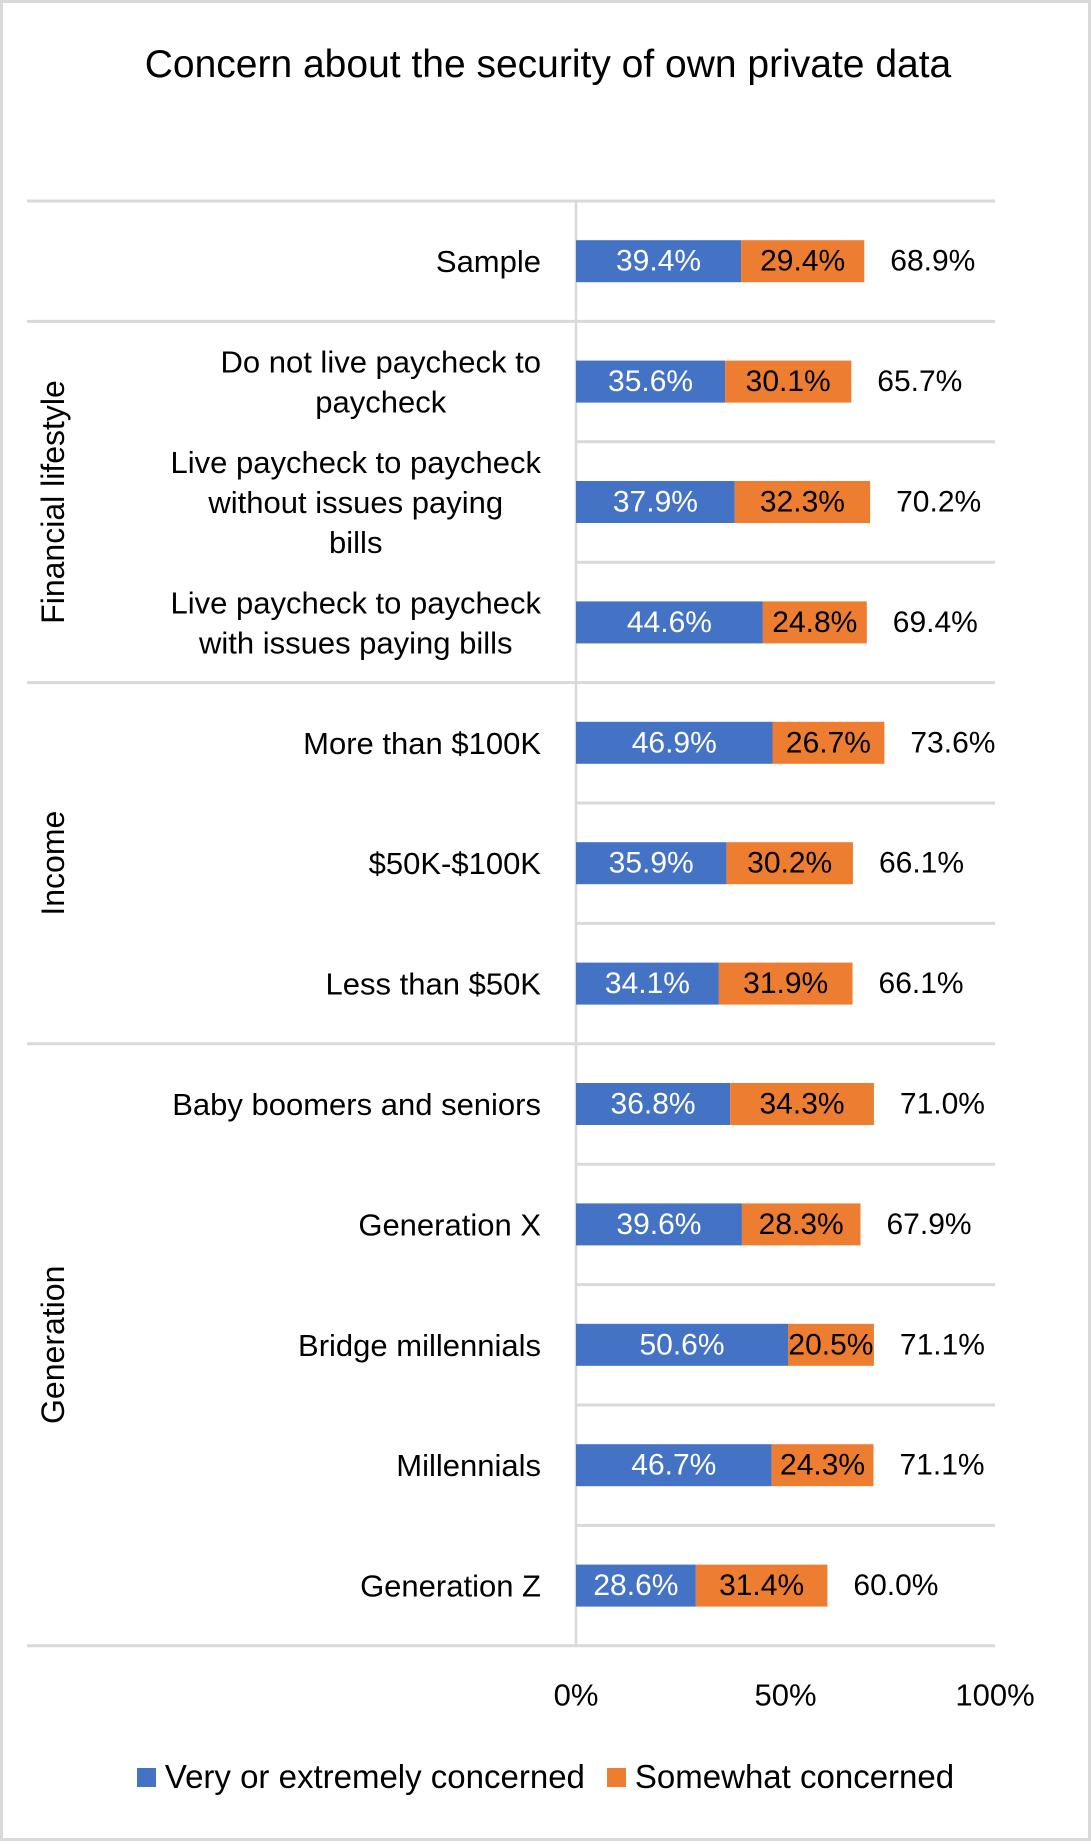 The width and height of the screenshot is (1091, 1844). Describe the element at coordinates (929, 1224) in the screenshot. I see `total-label: 67.9%` at that location.